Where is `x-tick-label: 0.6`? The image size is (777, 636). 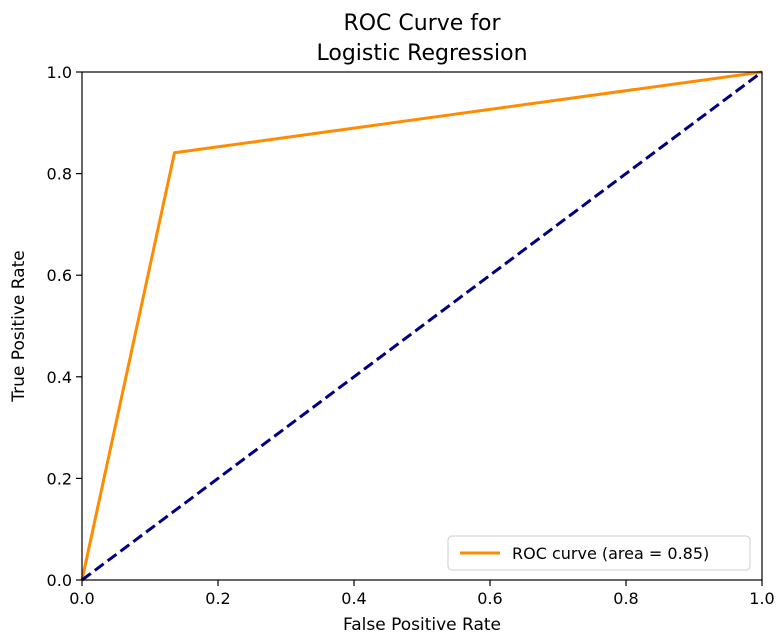 x-tick-label: 0.6 is located at coordinates (489, 598).